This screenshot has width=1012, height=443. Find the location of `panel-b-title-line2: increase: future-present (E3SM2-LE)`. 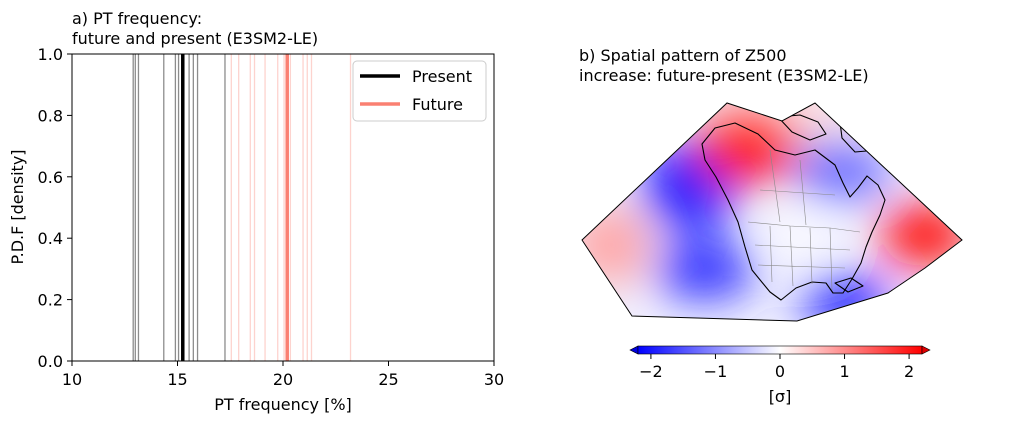

panel-b-title-line2: increase: future-present (E3SM2-LE) is located at coordinates (724, 75).